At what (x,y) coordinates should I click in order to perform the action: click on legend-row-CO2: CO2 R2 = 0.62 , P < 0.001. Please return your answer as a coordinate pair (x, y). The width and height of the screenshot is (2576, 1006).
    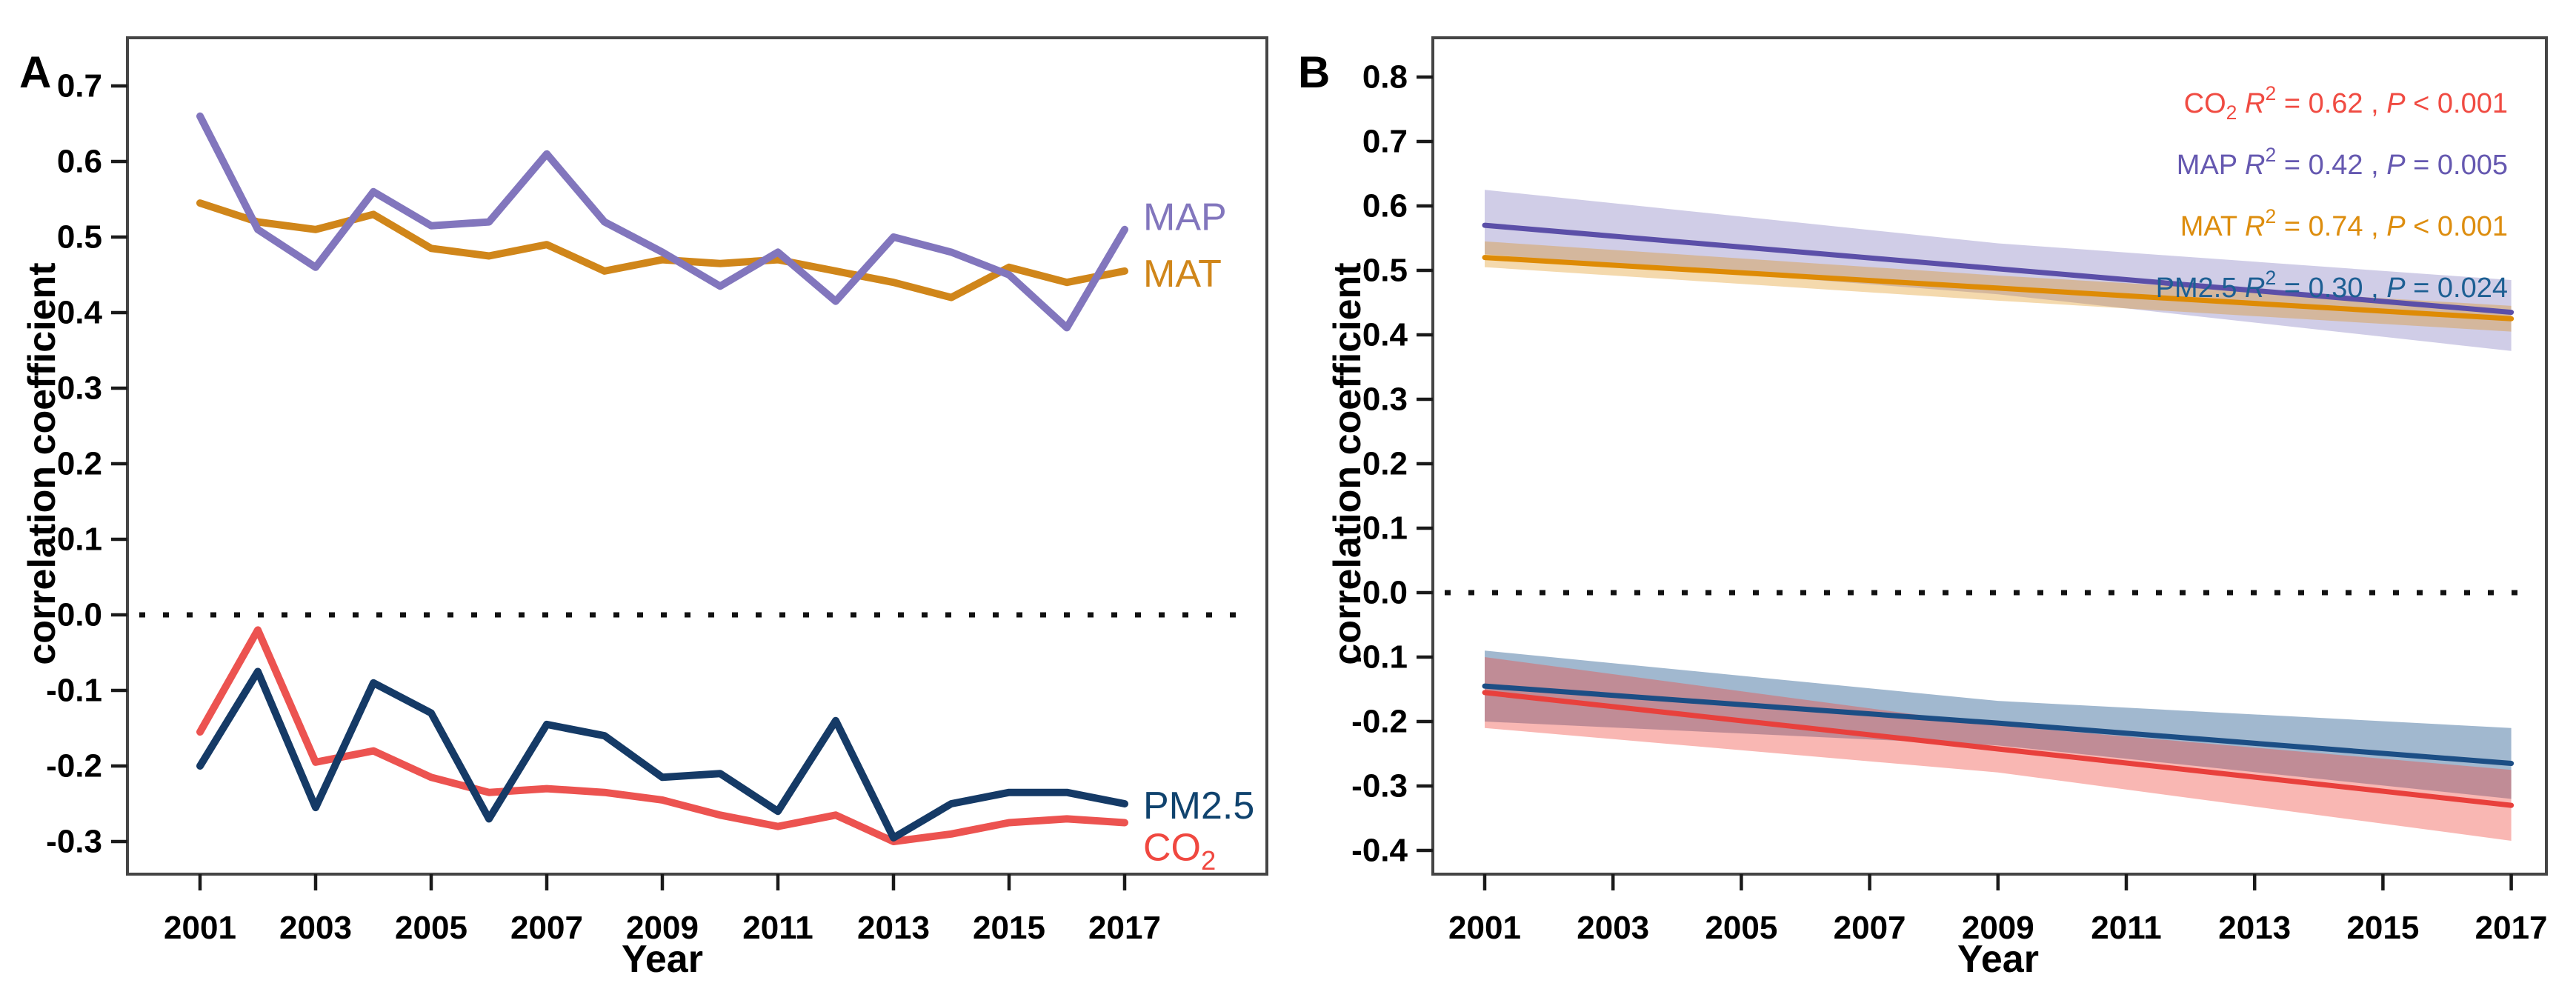
    Looking at the image, I should click on (2346, 103).